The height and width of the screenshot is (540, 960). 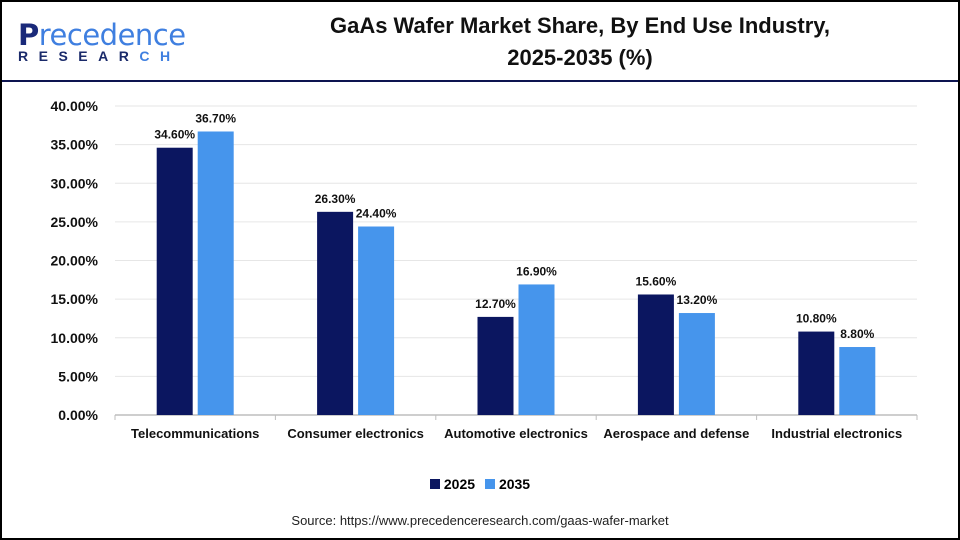 I want to click on header-divider, so click(x=480, y=81).